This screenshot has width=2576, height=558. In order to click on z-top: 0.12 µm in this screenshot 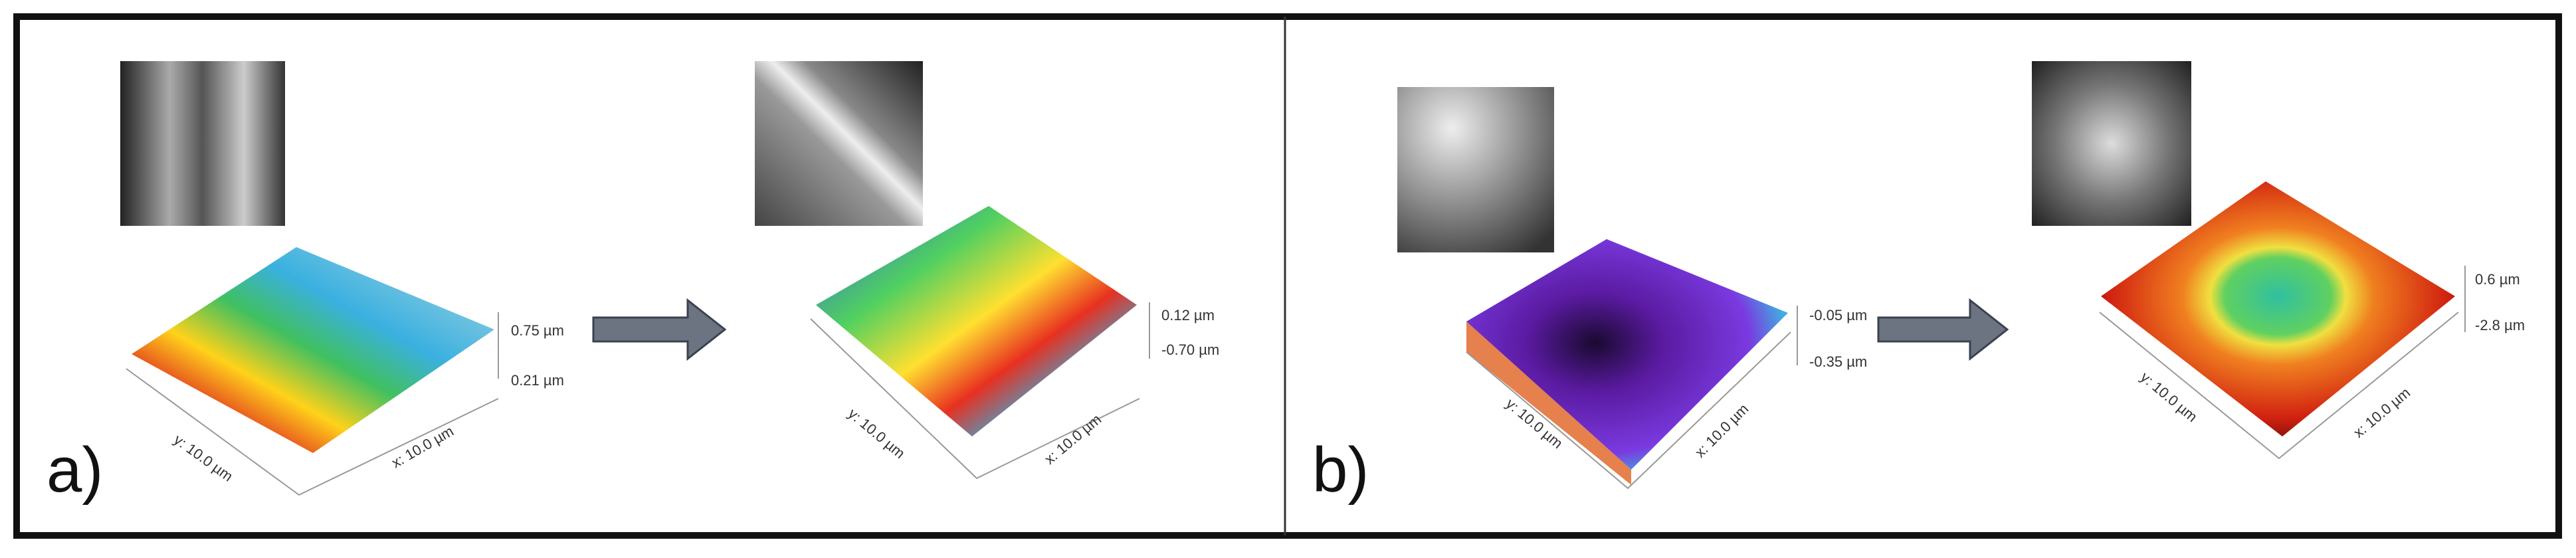, I will do `click(1188, 315)`.